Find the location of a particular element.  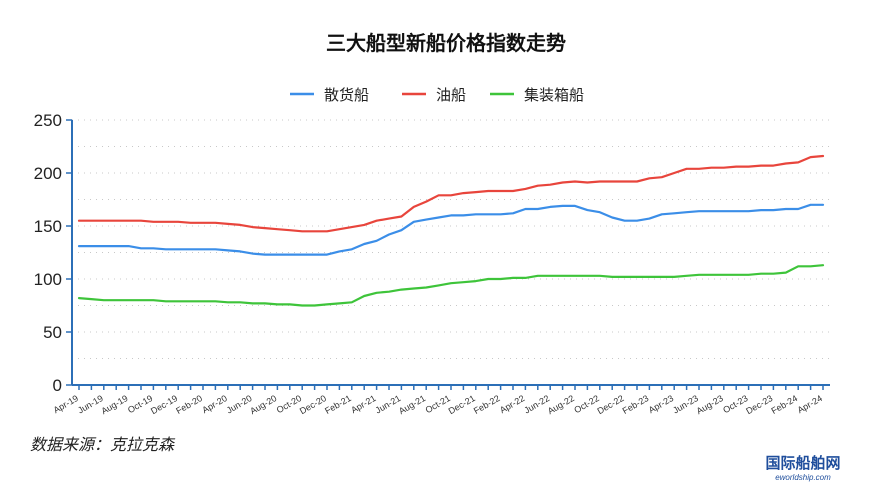

x-tick-label: Oct-22 is located at coordinates (586, 404).